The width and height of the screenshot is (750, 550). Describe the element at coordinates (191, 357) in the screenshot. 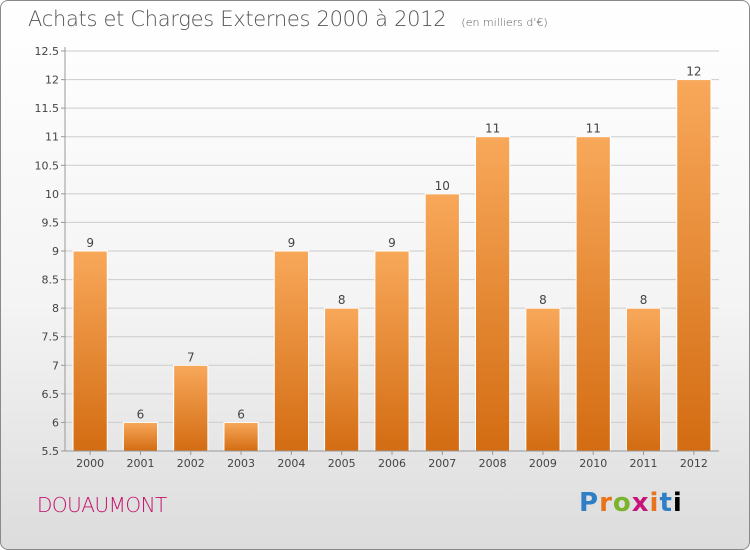

I see `data-label: 7` at that location.